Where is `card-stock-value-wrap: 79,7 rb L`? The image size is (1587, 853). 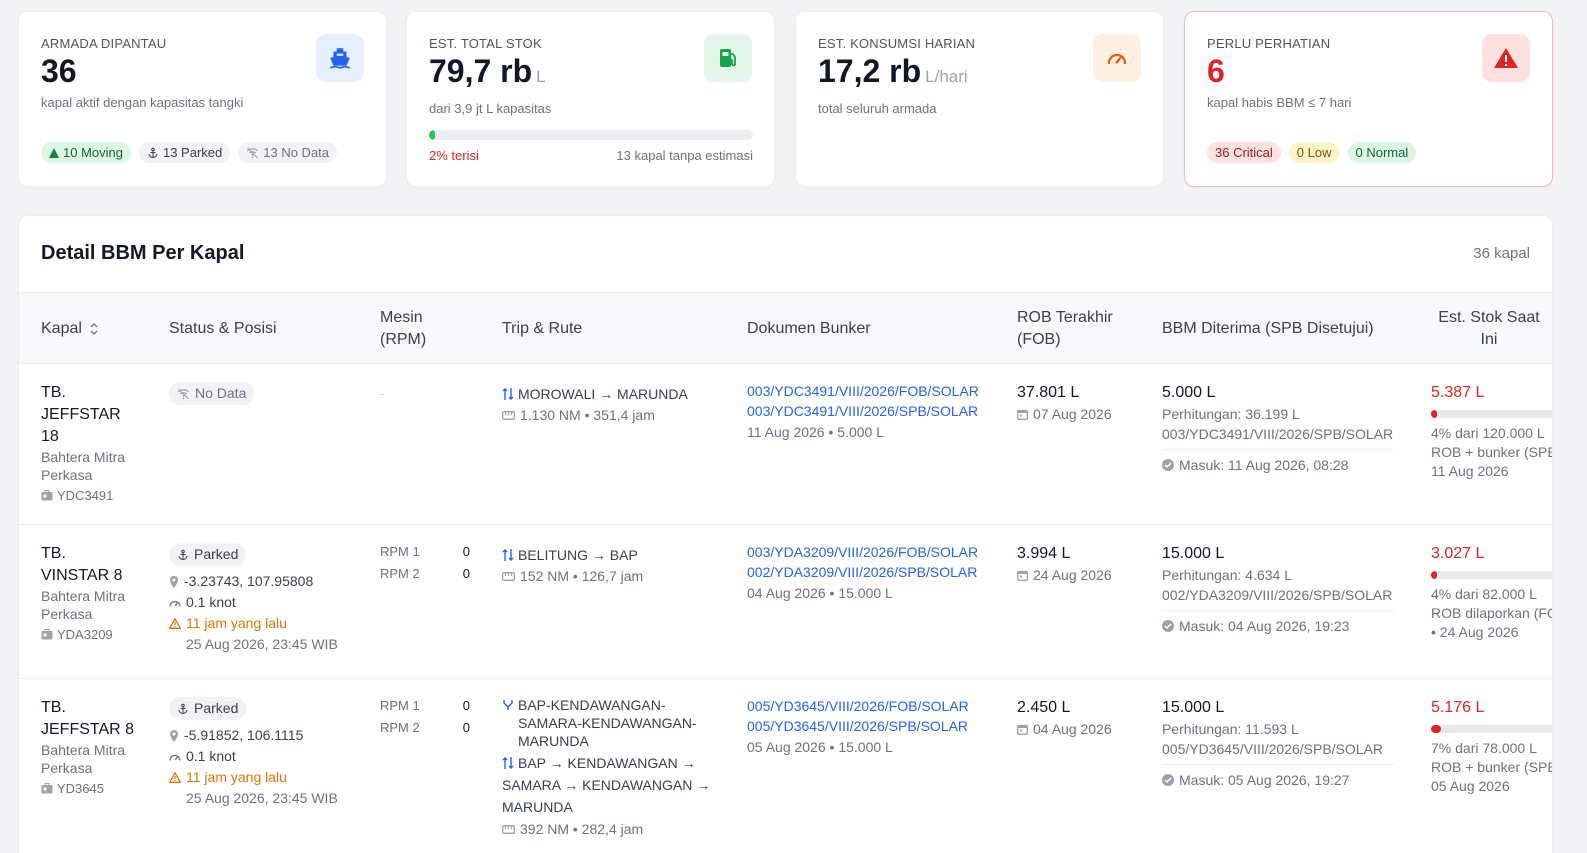 card-stock-value-wrap: 79,7 rb L is located at coordinates (590, 74).